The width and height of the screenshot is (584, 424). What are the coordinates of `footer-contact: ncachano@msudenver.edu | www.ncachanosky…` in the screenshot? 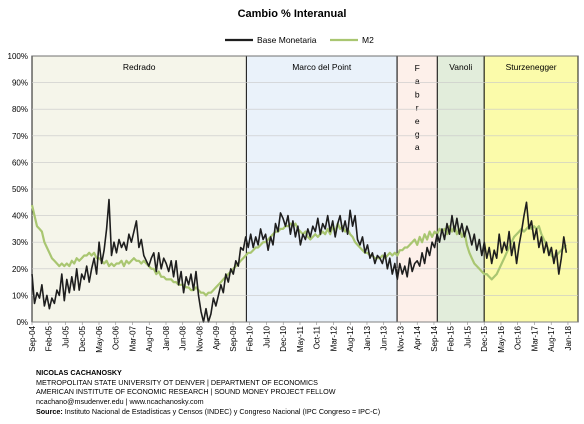 It's located at (120, 402).